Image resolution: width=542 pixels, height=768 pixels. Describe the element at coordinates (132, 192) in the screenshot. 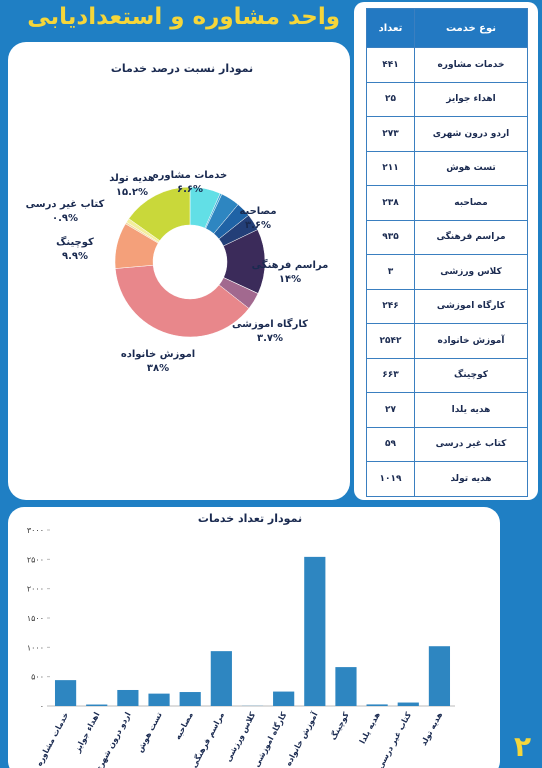

I see `slice-value-label: ۱۵.۲%` at that location.